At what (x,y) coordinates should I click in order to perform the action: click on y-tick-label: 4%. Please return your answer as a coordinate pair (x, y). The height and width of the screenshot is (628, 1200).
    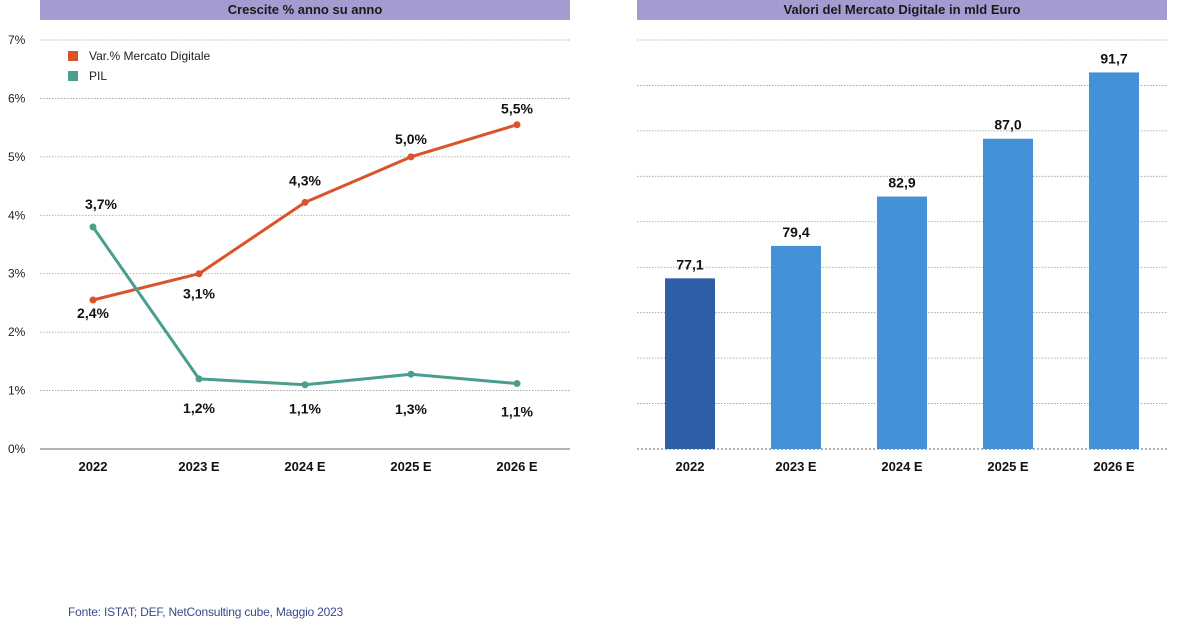
    Looking at the image, I should click on (17, 215).